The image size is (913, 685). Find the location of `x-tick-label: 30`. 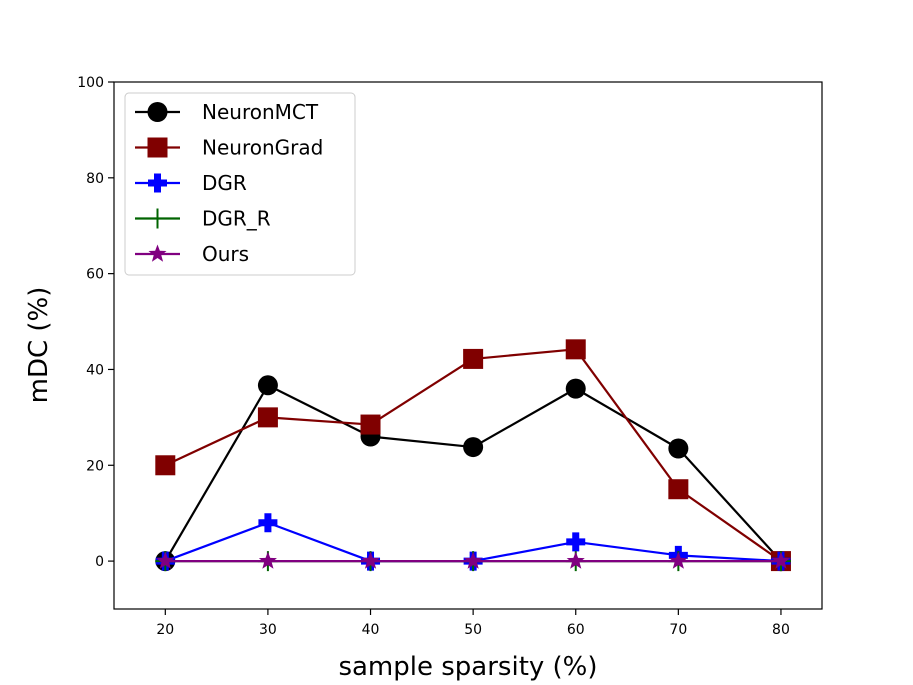

x-tick-label: 30 is located at coordinates (268, 630).